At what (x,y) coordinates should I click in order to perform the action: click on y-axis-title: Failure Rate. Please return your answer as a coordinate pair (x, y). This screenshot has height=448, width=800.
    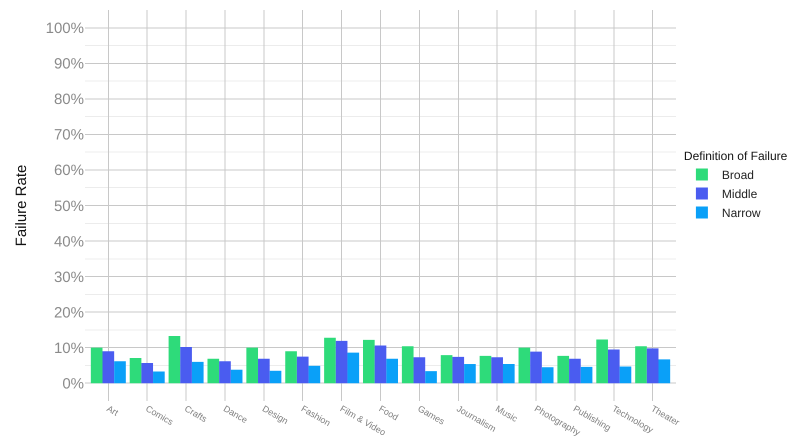
    Looking at the image, I should click on (21, 205).